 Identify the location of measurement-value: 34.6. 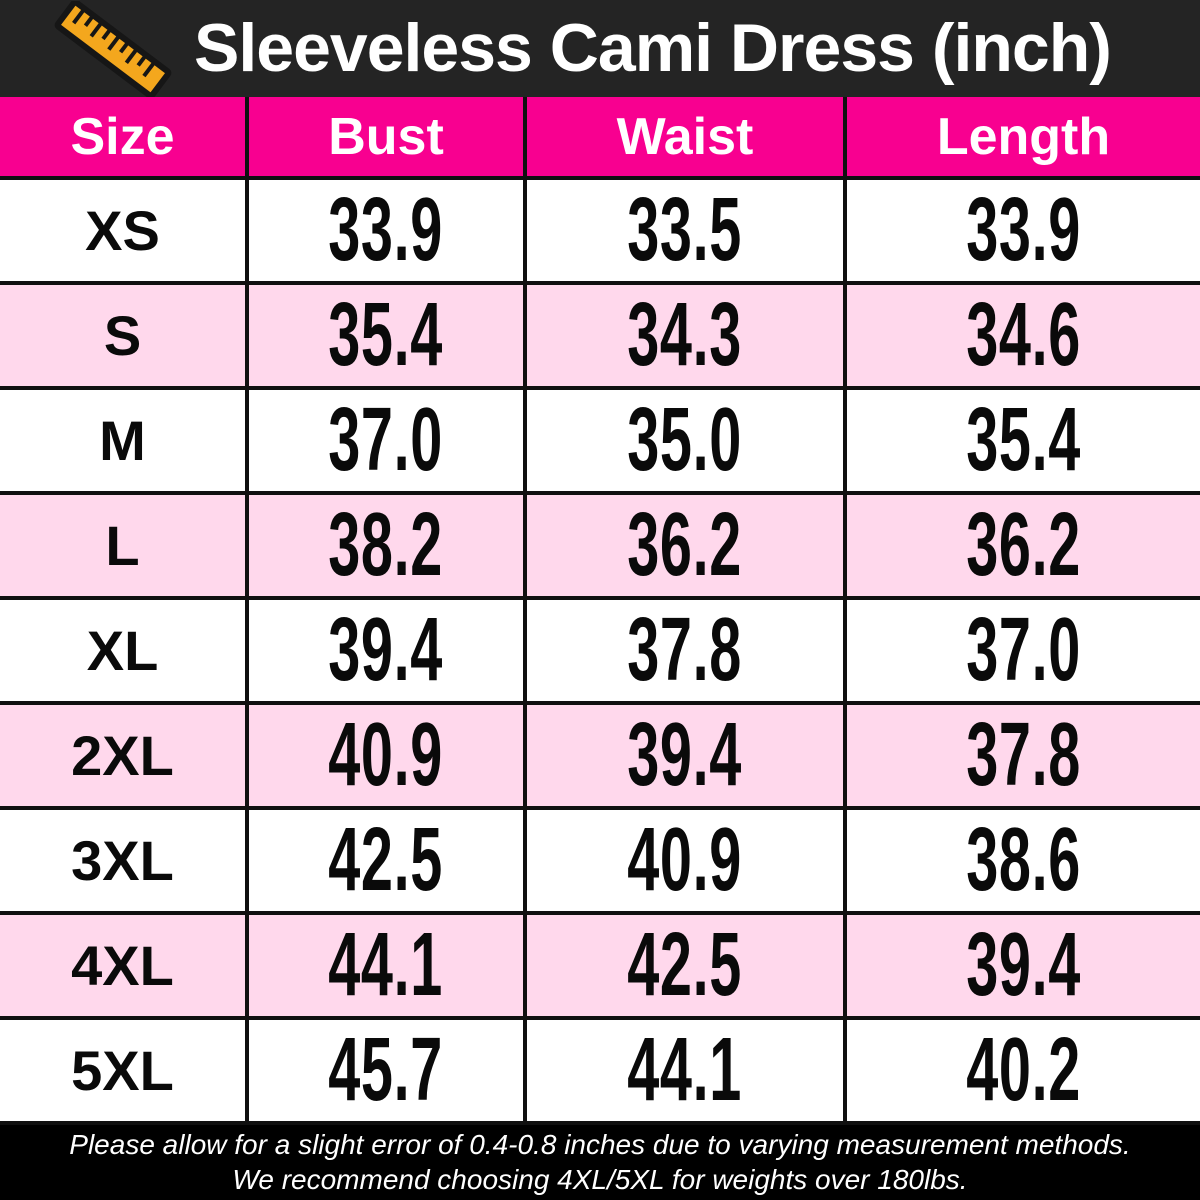
(1023, 334).